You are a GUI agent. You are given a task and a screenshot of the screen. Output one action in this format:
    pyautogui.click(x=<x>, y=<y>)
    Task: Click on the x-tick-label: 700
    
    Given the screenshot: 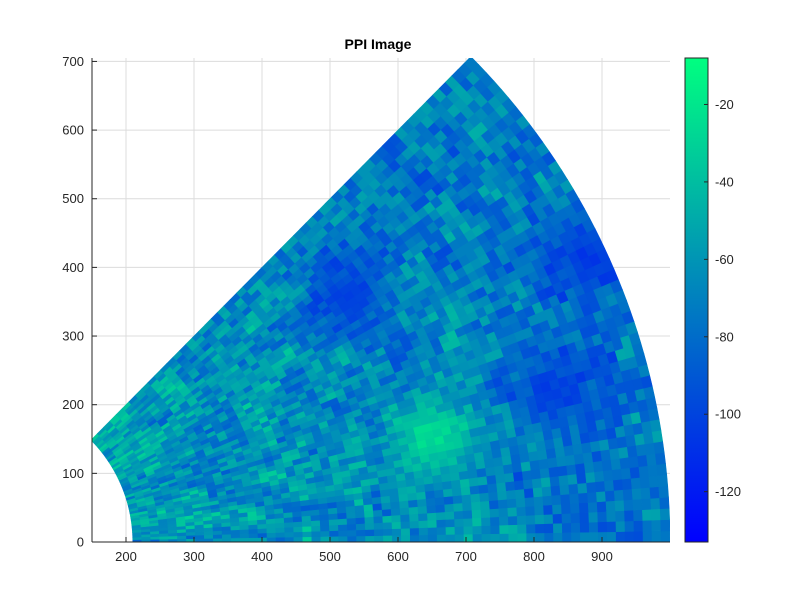 What is the action you would take?
    pyautogui.click(x=466, y=556)
    